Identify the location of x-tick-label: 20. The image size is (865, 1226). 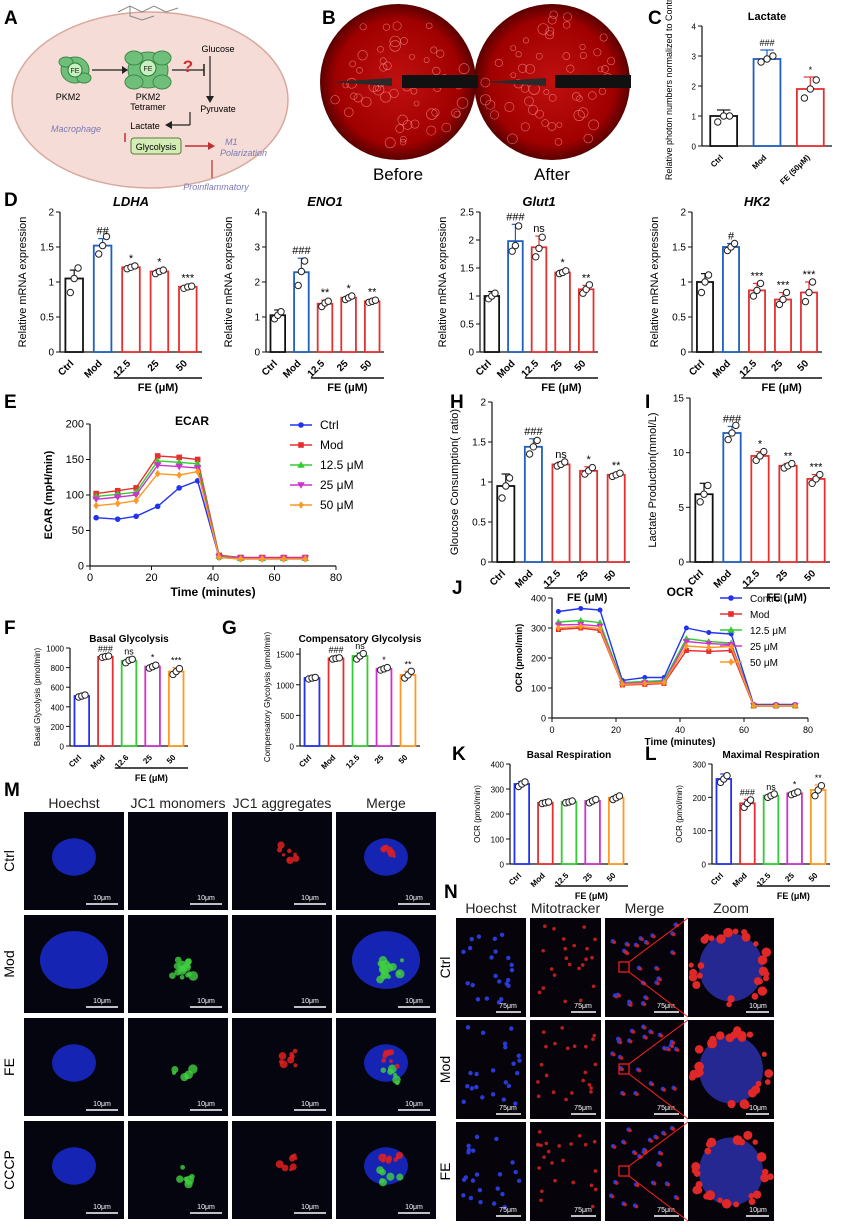
(151, 578).